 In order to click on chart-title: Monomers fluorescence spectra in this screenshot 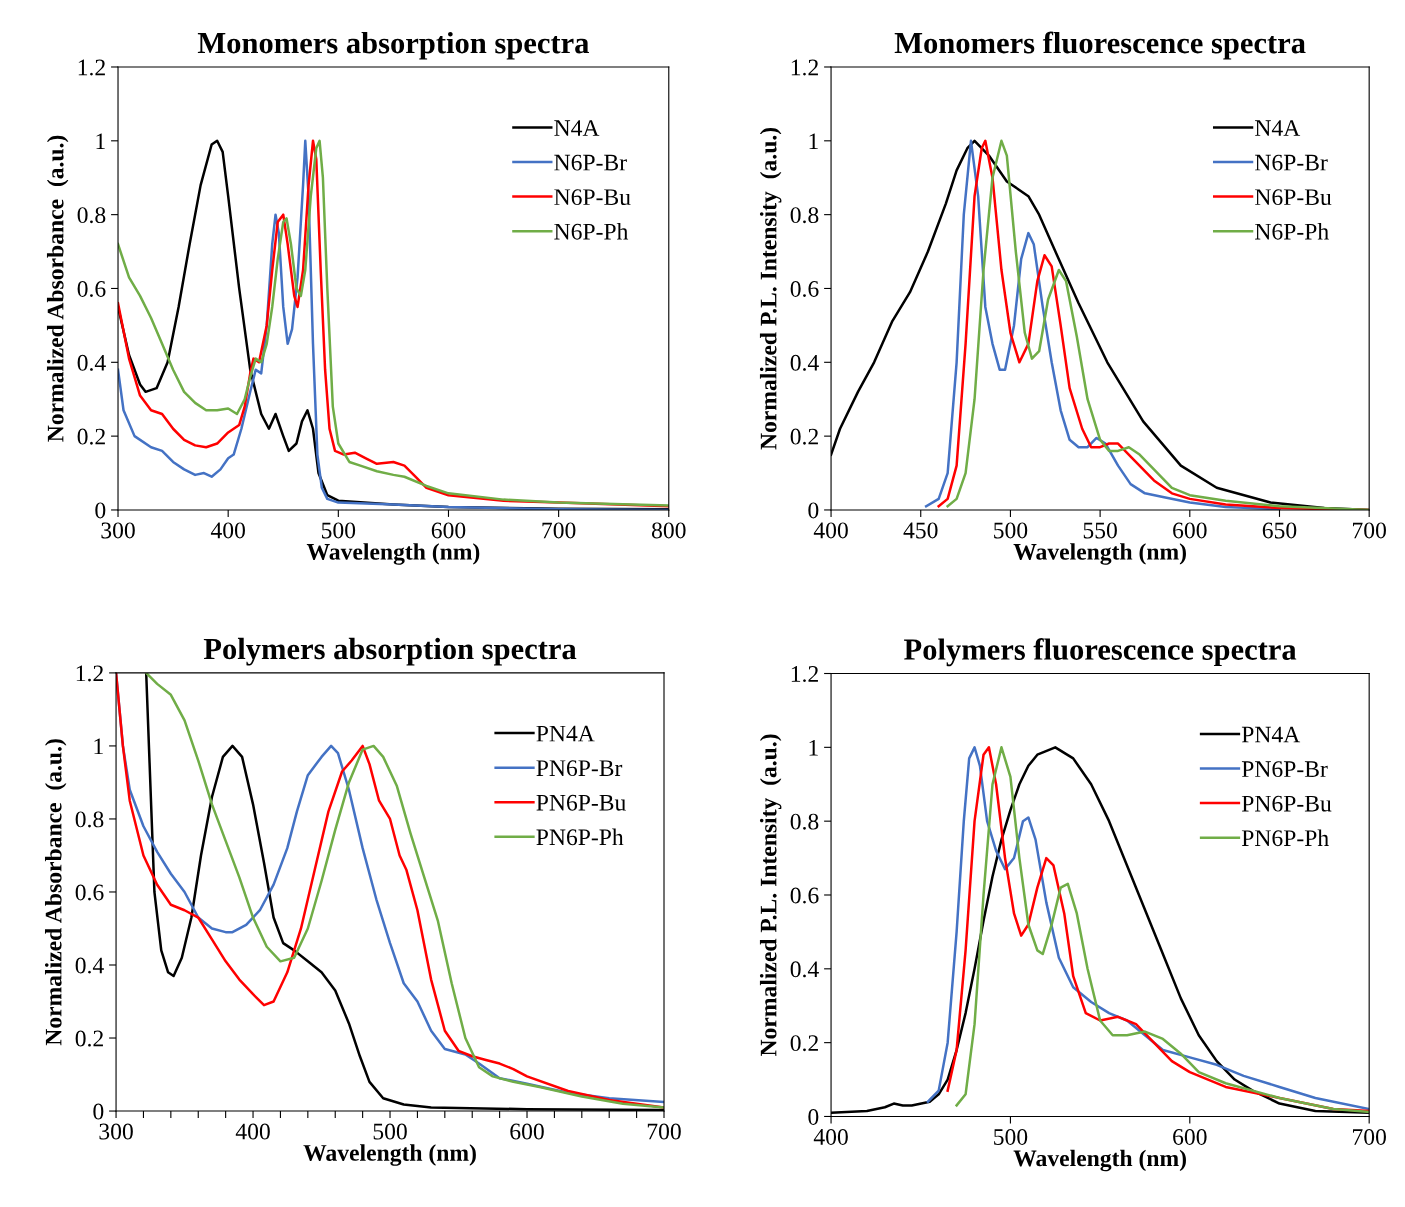, I will do `click(1100, 45)`.